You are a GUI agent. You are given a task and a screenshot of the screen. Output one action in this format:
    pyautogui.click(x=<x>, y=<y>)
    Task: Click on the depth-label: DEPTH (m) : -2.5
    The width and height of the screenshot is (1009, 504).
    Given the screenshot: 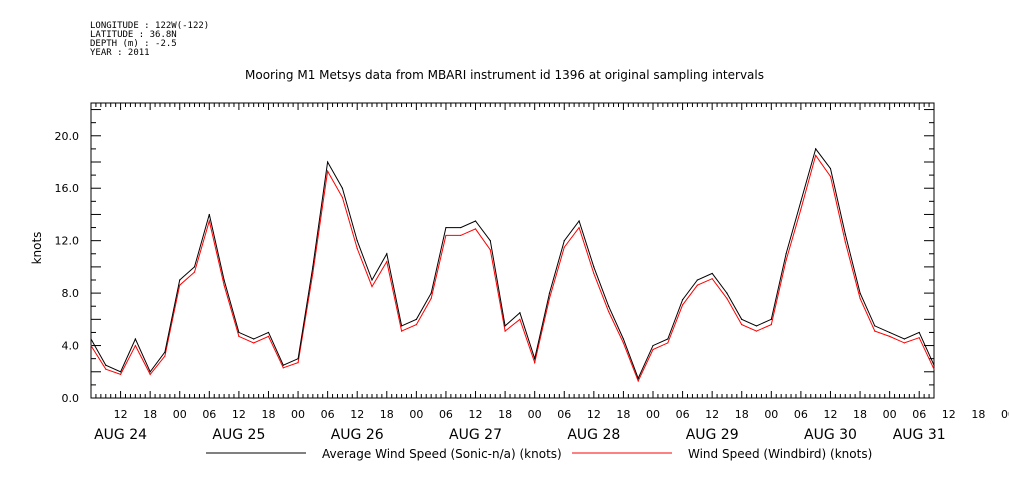 What is the action you would take?
    pyautogui.click(x=133, y=44)
    